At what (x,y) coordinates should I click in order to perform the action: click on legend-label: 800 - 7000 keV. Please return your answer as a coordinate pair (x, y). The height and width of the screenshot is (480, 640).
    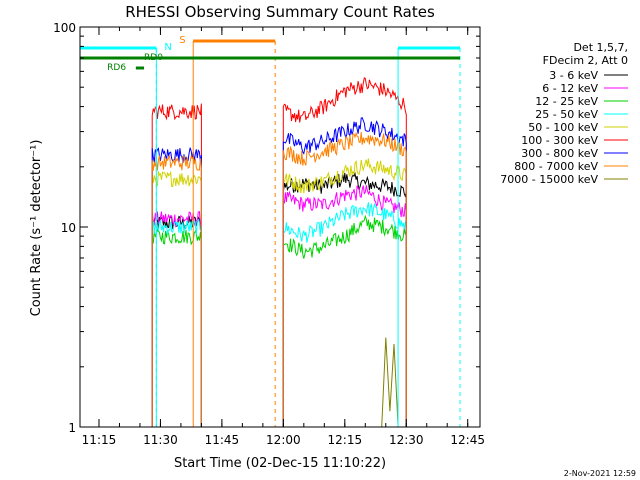
    Looking at the image, I should click on (556, 166).